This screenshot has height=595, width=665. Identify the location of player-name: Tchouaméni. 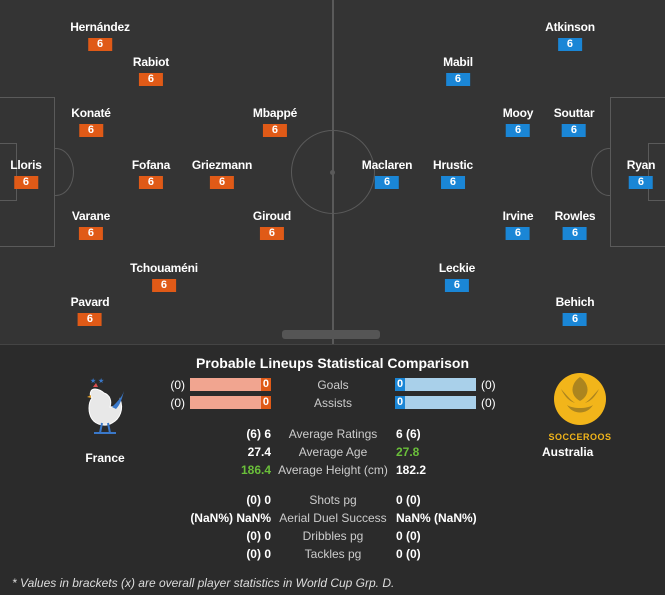
(164, 268).